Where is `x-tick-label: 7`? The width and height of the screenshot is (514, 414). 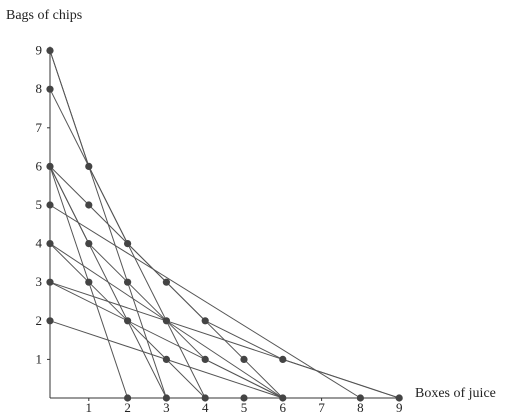 x-tick-label: 7 is located at coordinates (321, 407).